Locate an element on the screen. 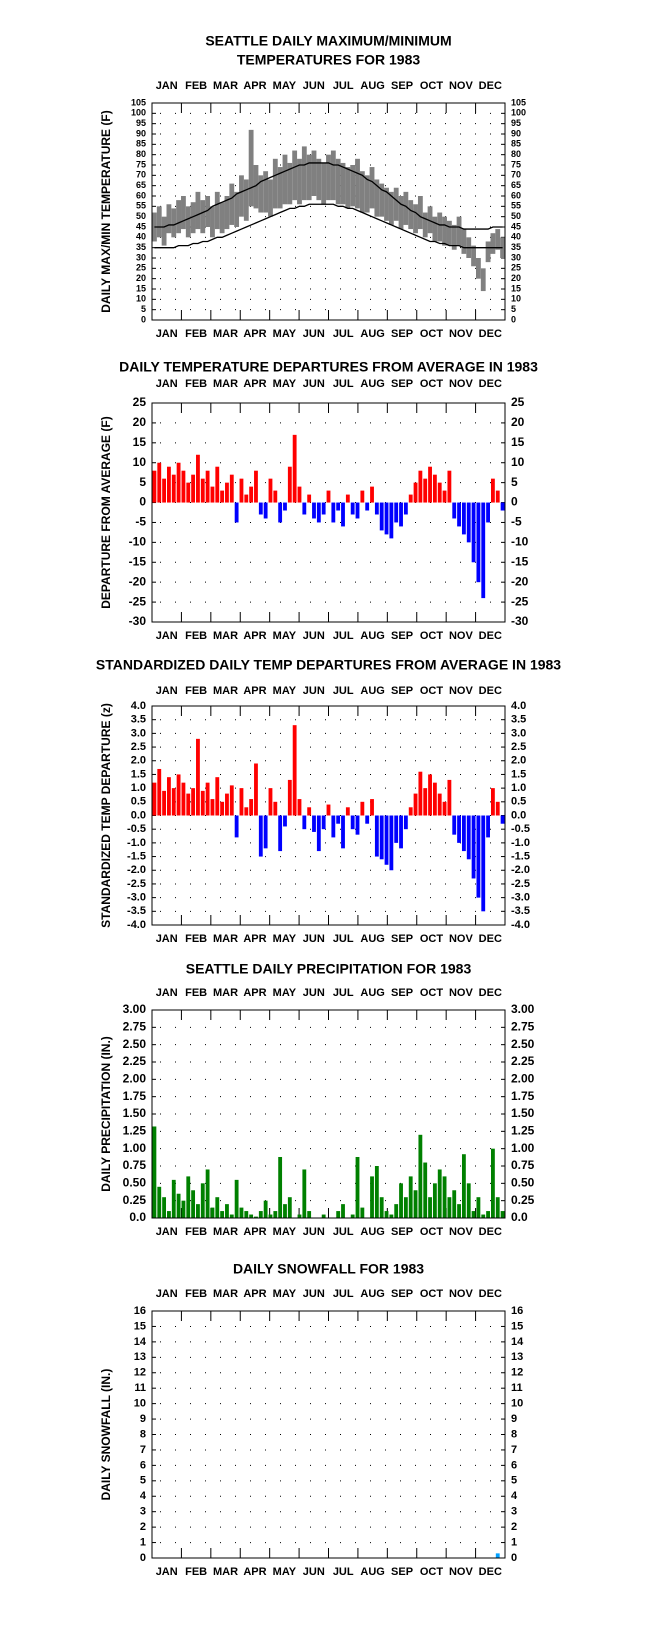 Image resolution: width=662 pixels, height=1627 pixels. y-axis-label: STANDARDIZED TEMP DEPARTURE (z) is located at coordinates (106, 815).